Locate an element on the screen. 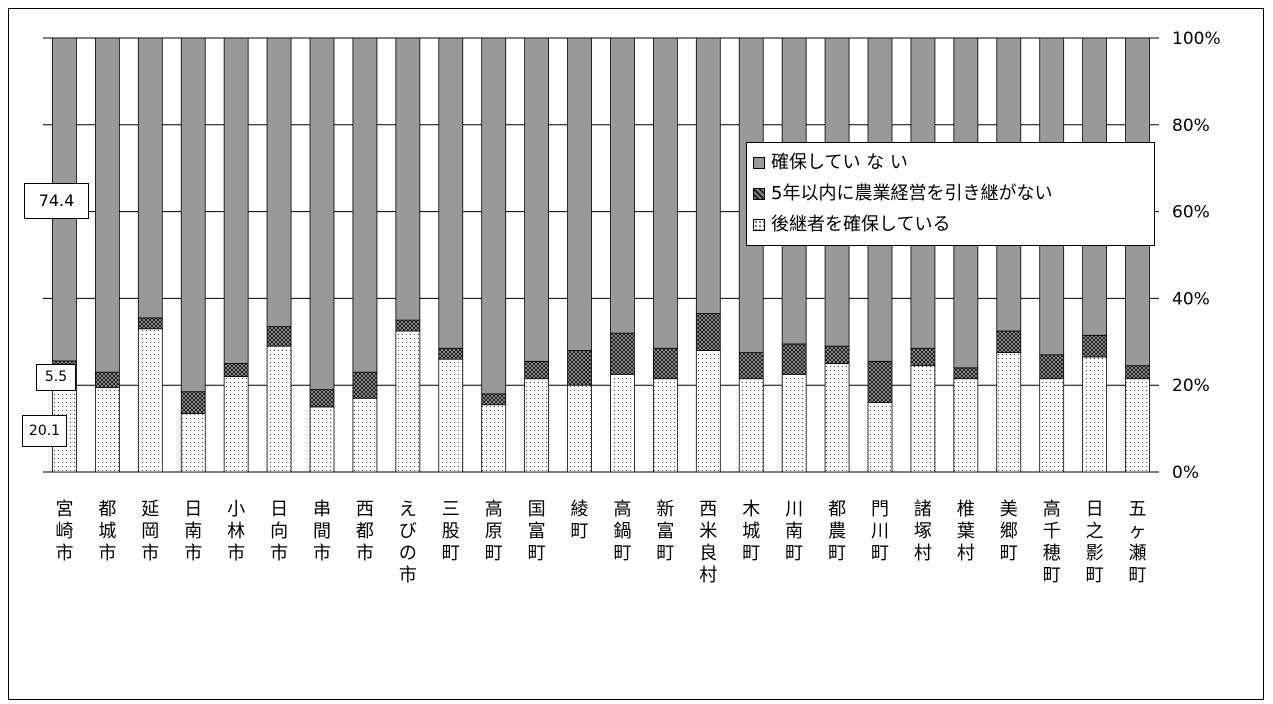 The height and width of the screenshot is (704, 1273). y-tick-label: 100% is located at coordinates (1196, 39).